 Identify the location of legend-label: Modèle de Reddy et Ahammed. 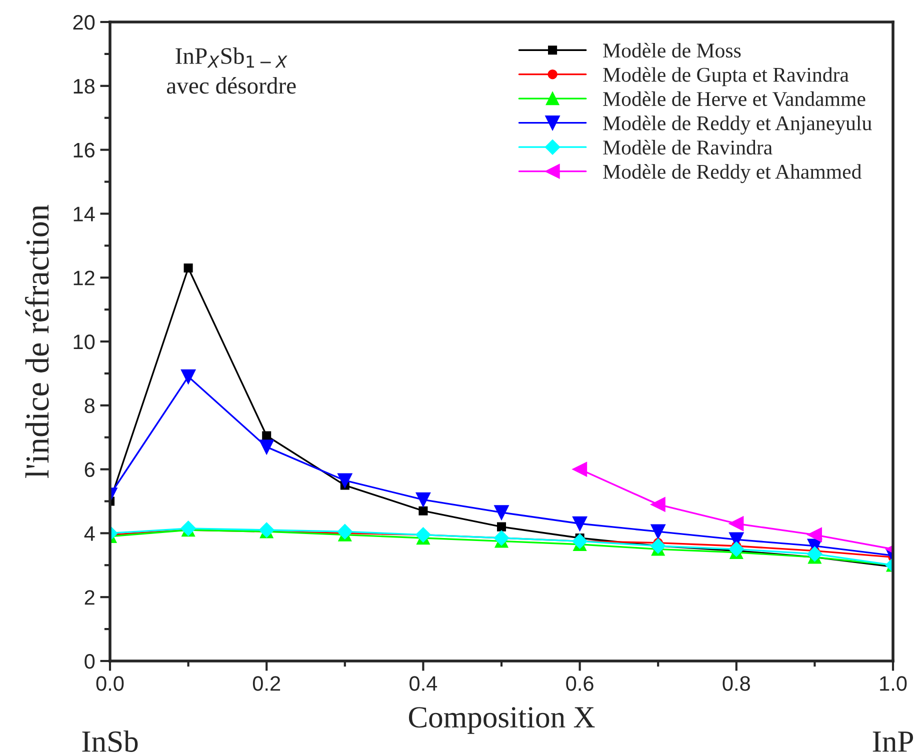
(732, 174).